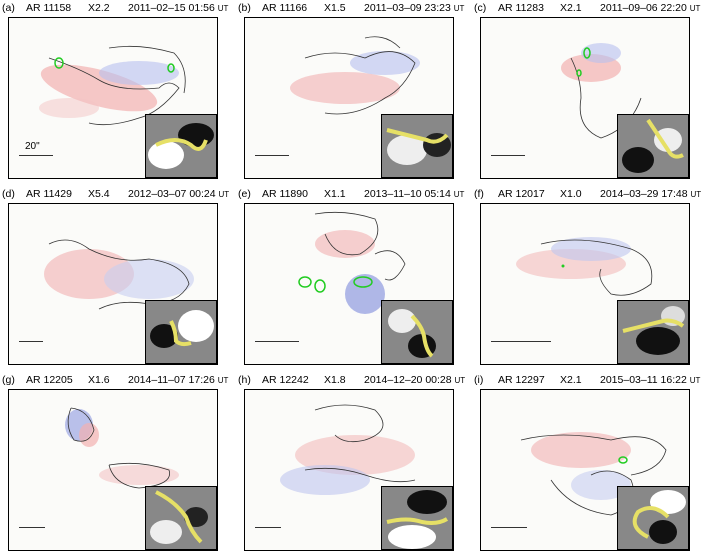 The image size is (704, 559). What do you see at coordinates (335, 380) in the screenshot?
I see `flare-class: X1.8` at bounding box center [335, 380].